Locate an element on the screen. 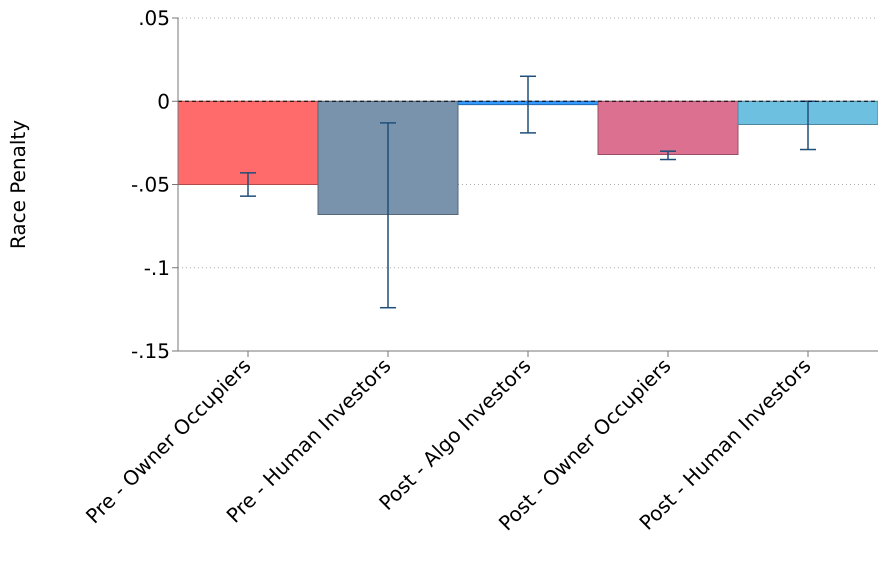 The image size is (881, 571). y-tick-label: -.1 is located at coordinates (157, 268).